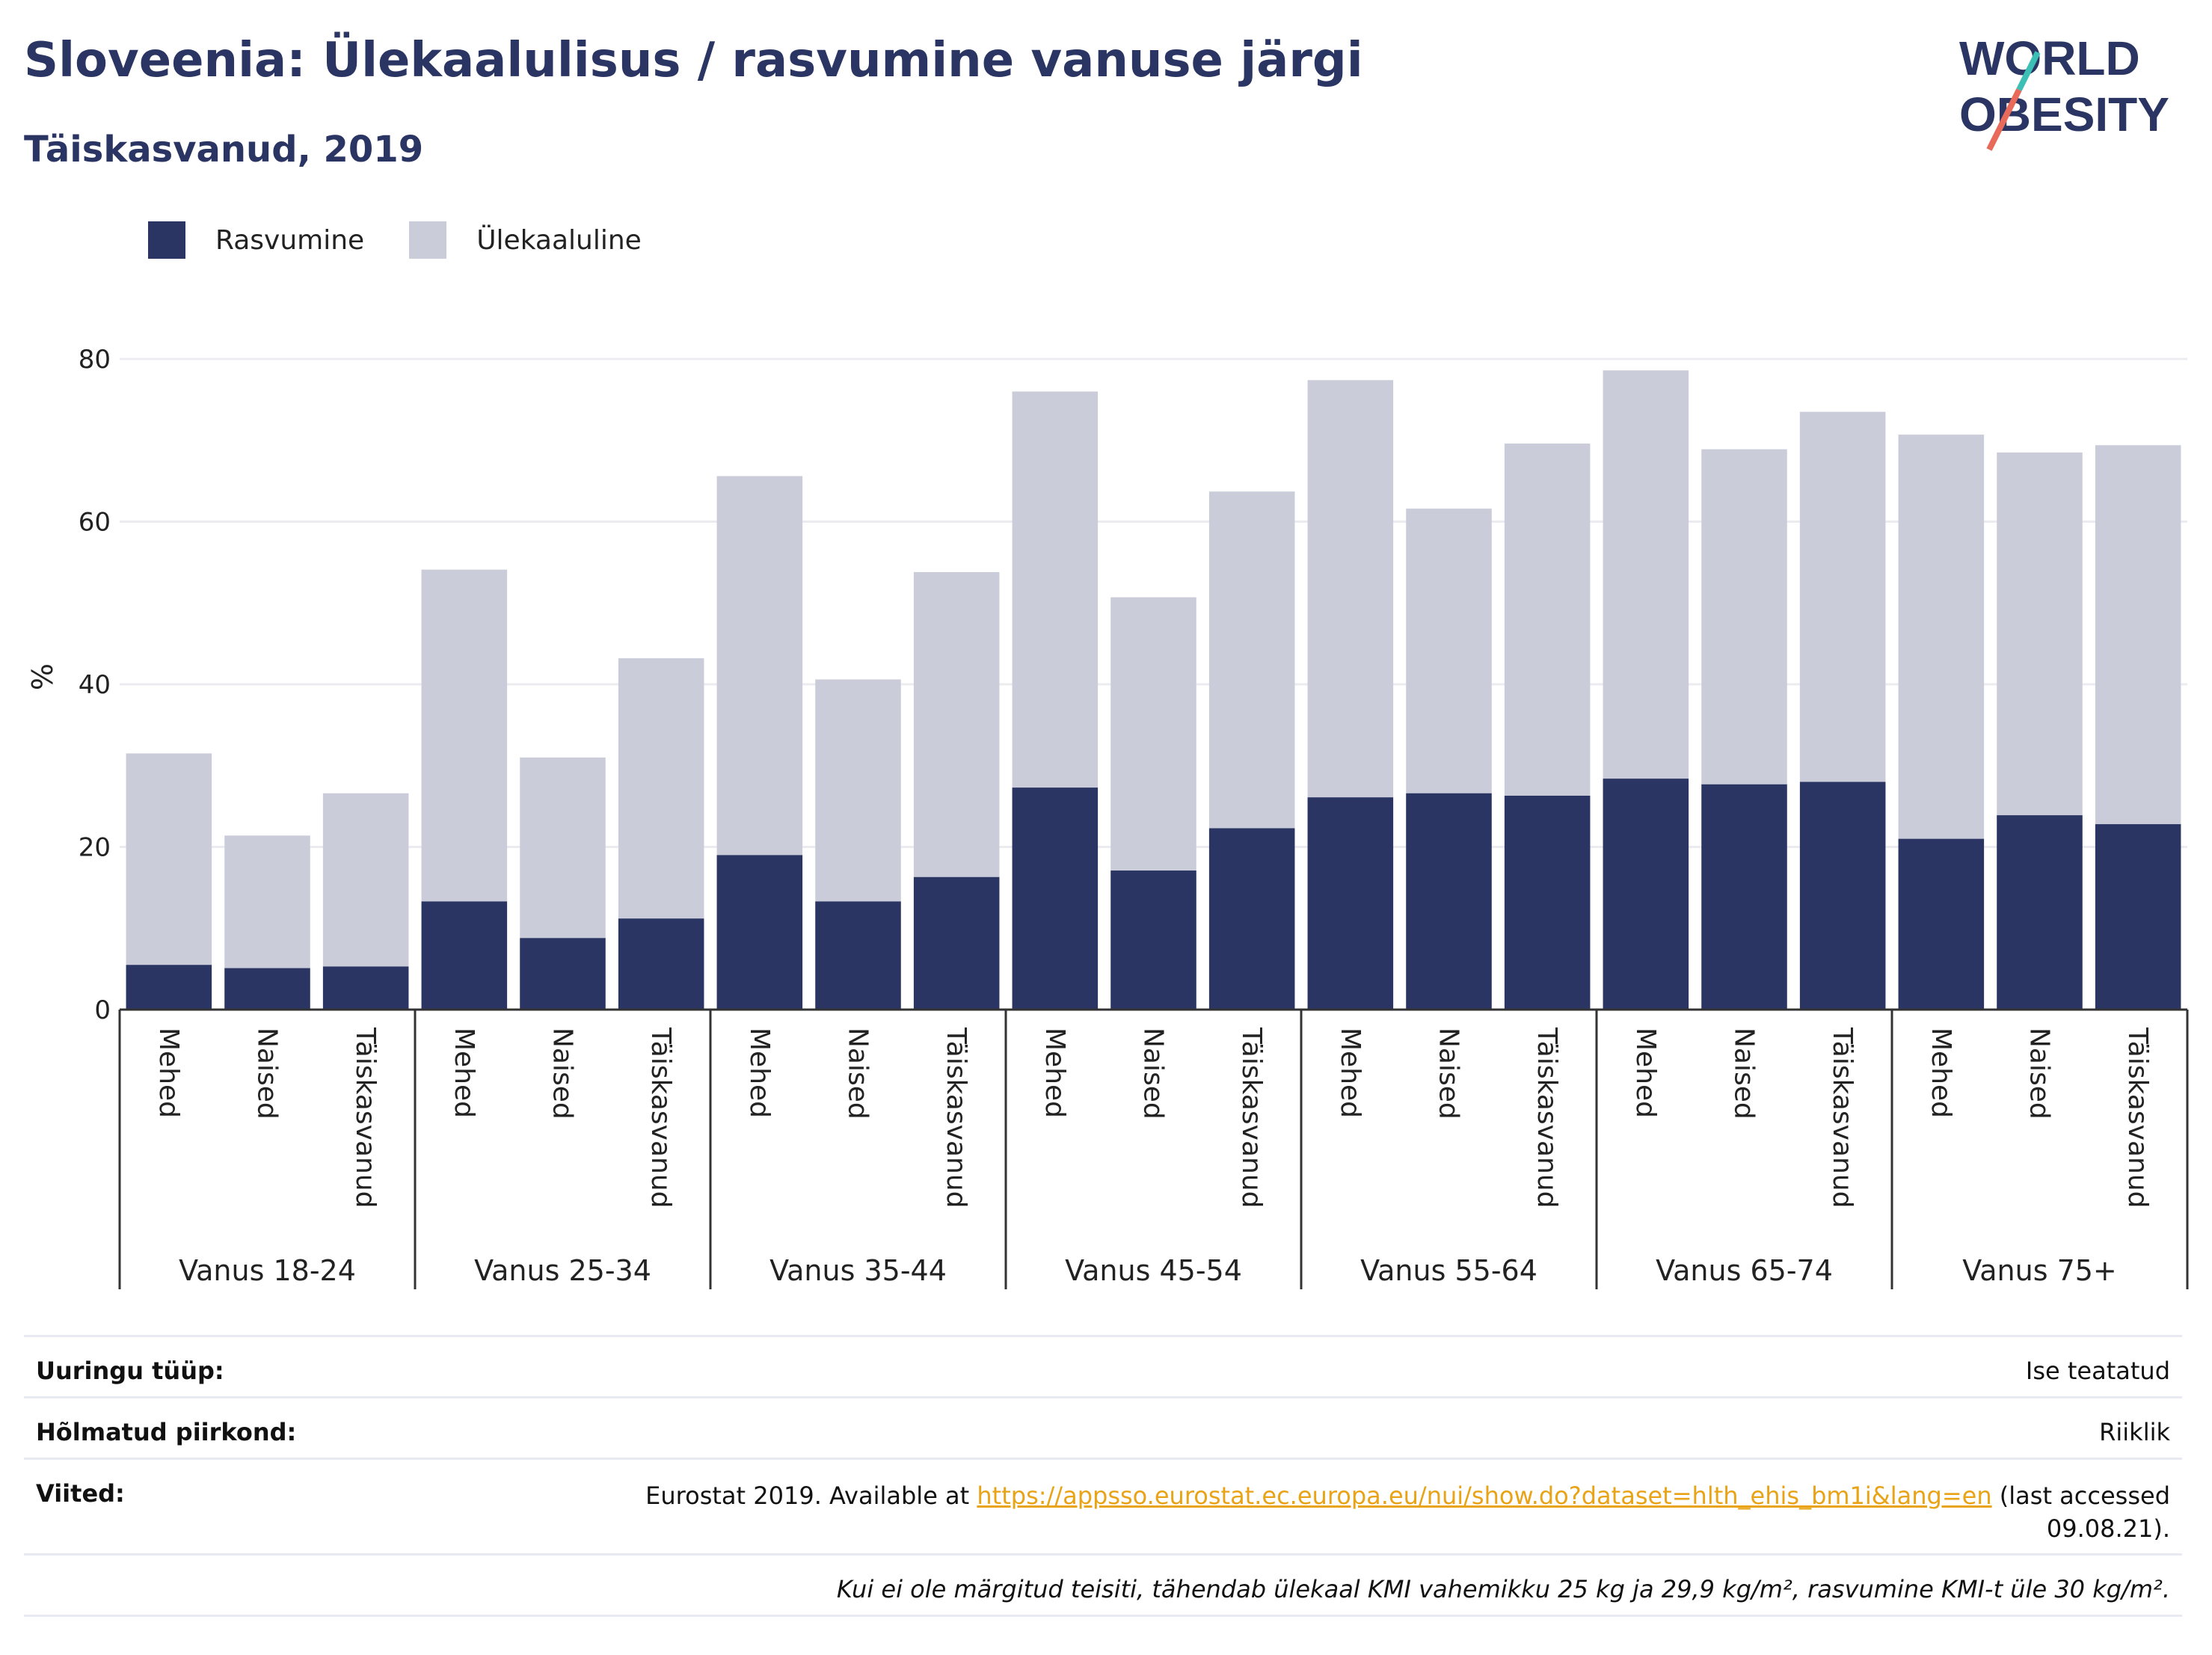  Describe the element at coordinates (130, 1371) in the screenshot. I see `survey-type-label: Uuringu tüüp:` at that location.